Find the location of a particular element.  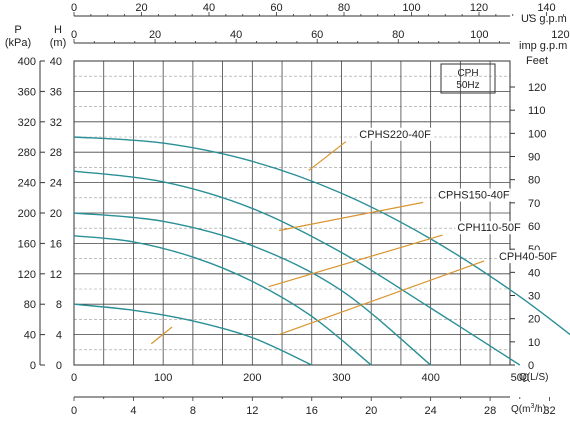

us-gpm-tick-label: 80 is located at coordinates (344, 8).